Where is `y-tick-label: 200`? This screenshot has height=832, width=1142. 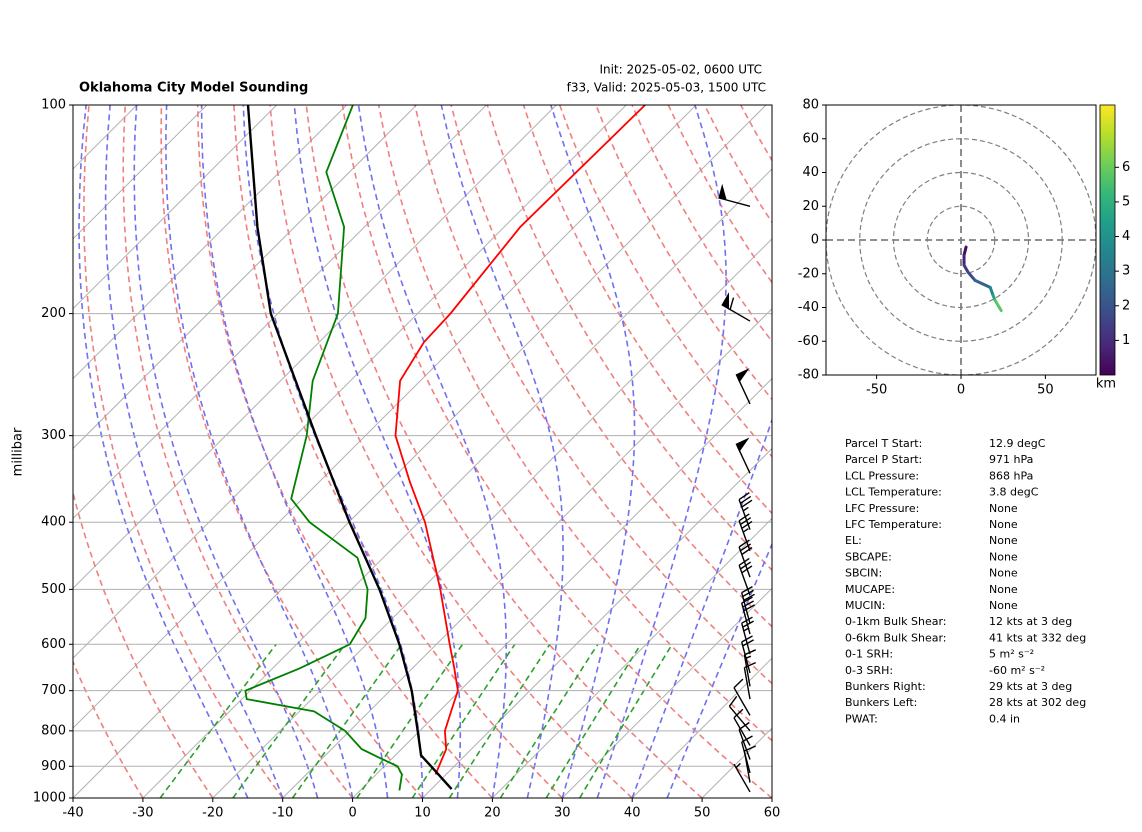
y-tick-label: 200 is located at coordinates (53, 313).